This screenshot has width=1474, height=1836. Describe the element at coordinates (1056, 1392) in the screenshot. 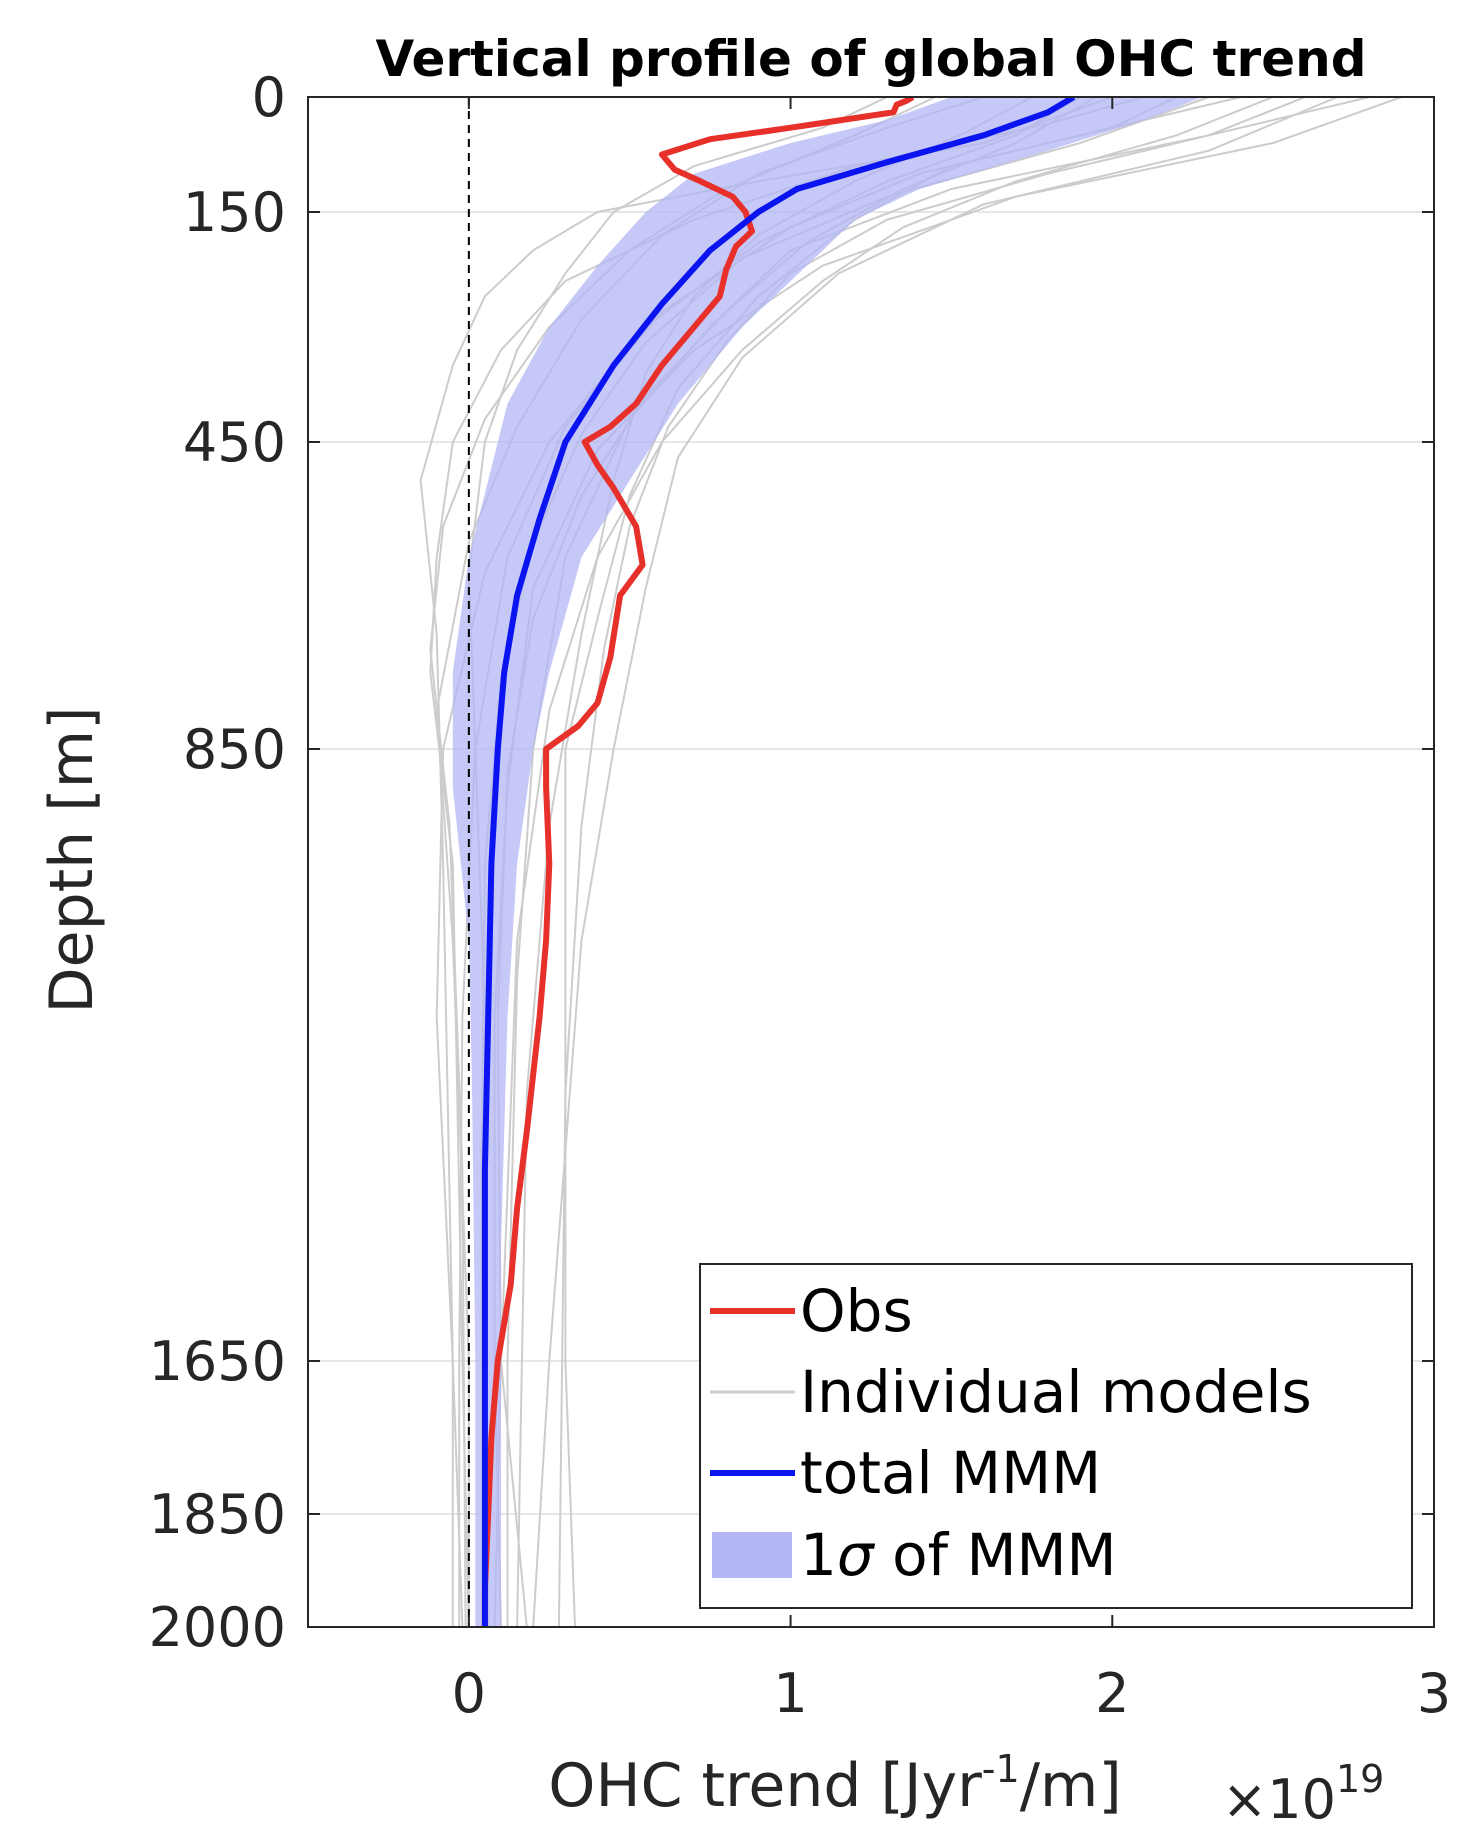

I see `legend-label-individual-models: Individual models` at that location.